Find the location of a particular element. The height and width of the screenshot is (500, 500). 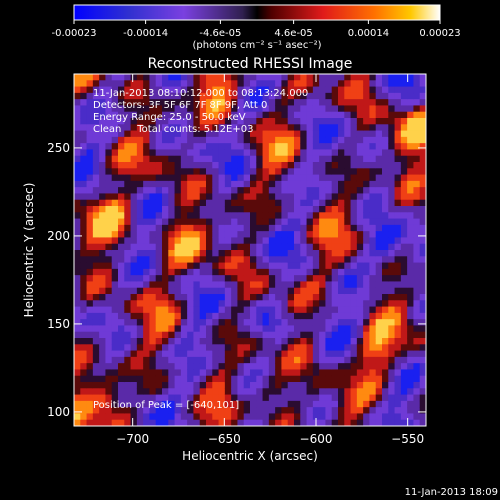

peak-annotation: Position of Peak = [-640,101] is located at coordinates (166, 405).